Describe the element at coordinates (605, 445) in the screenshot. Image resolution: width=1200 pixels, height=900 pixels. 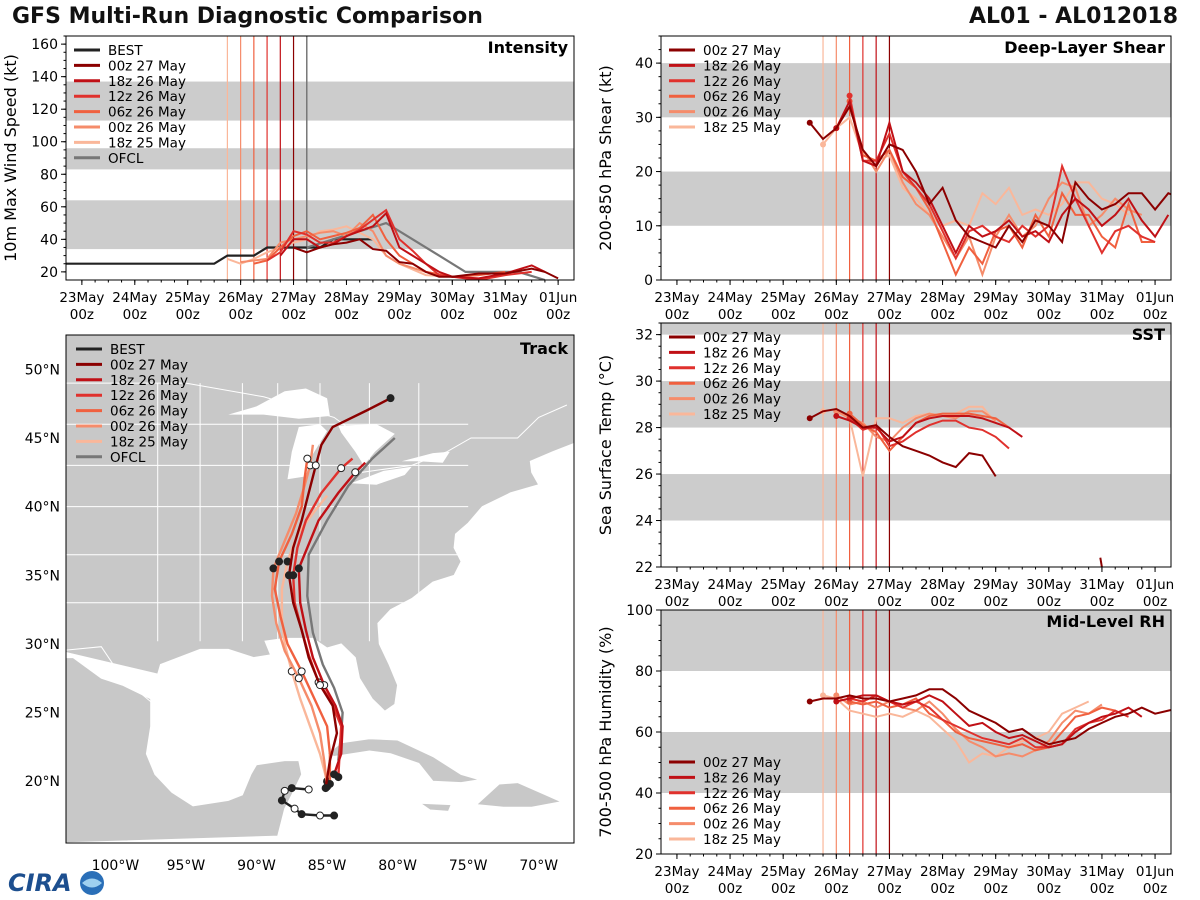
I see `y-axis-label: Sea Surface Temp (°C)` at that location.